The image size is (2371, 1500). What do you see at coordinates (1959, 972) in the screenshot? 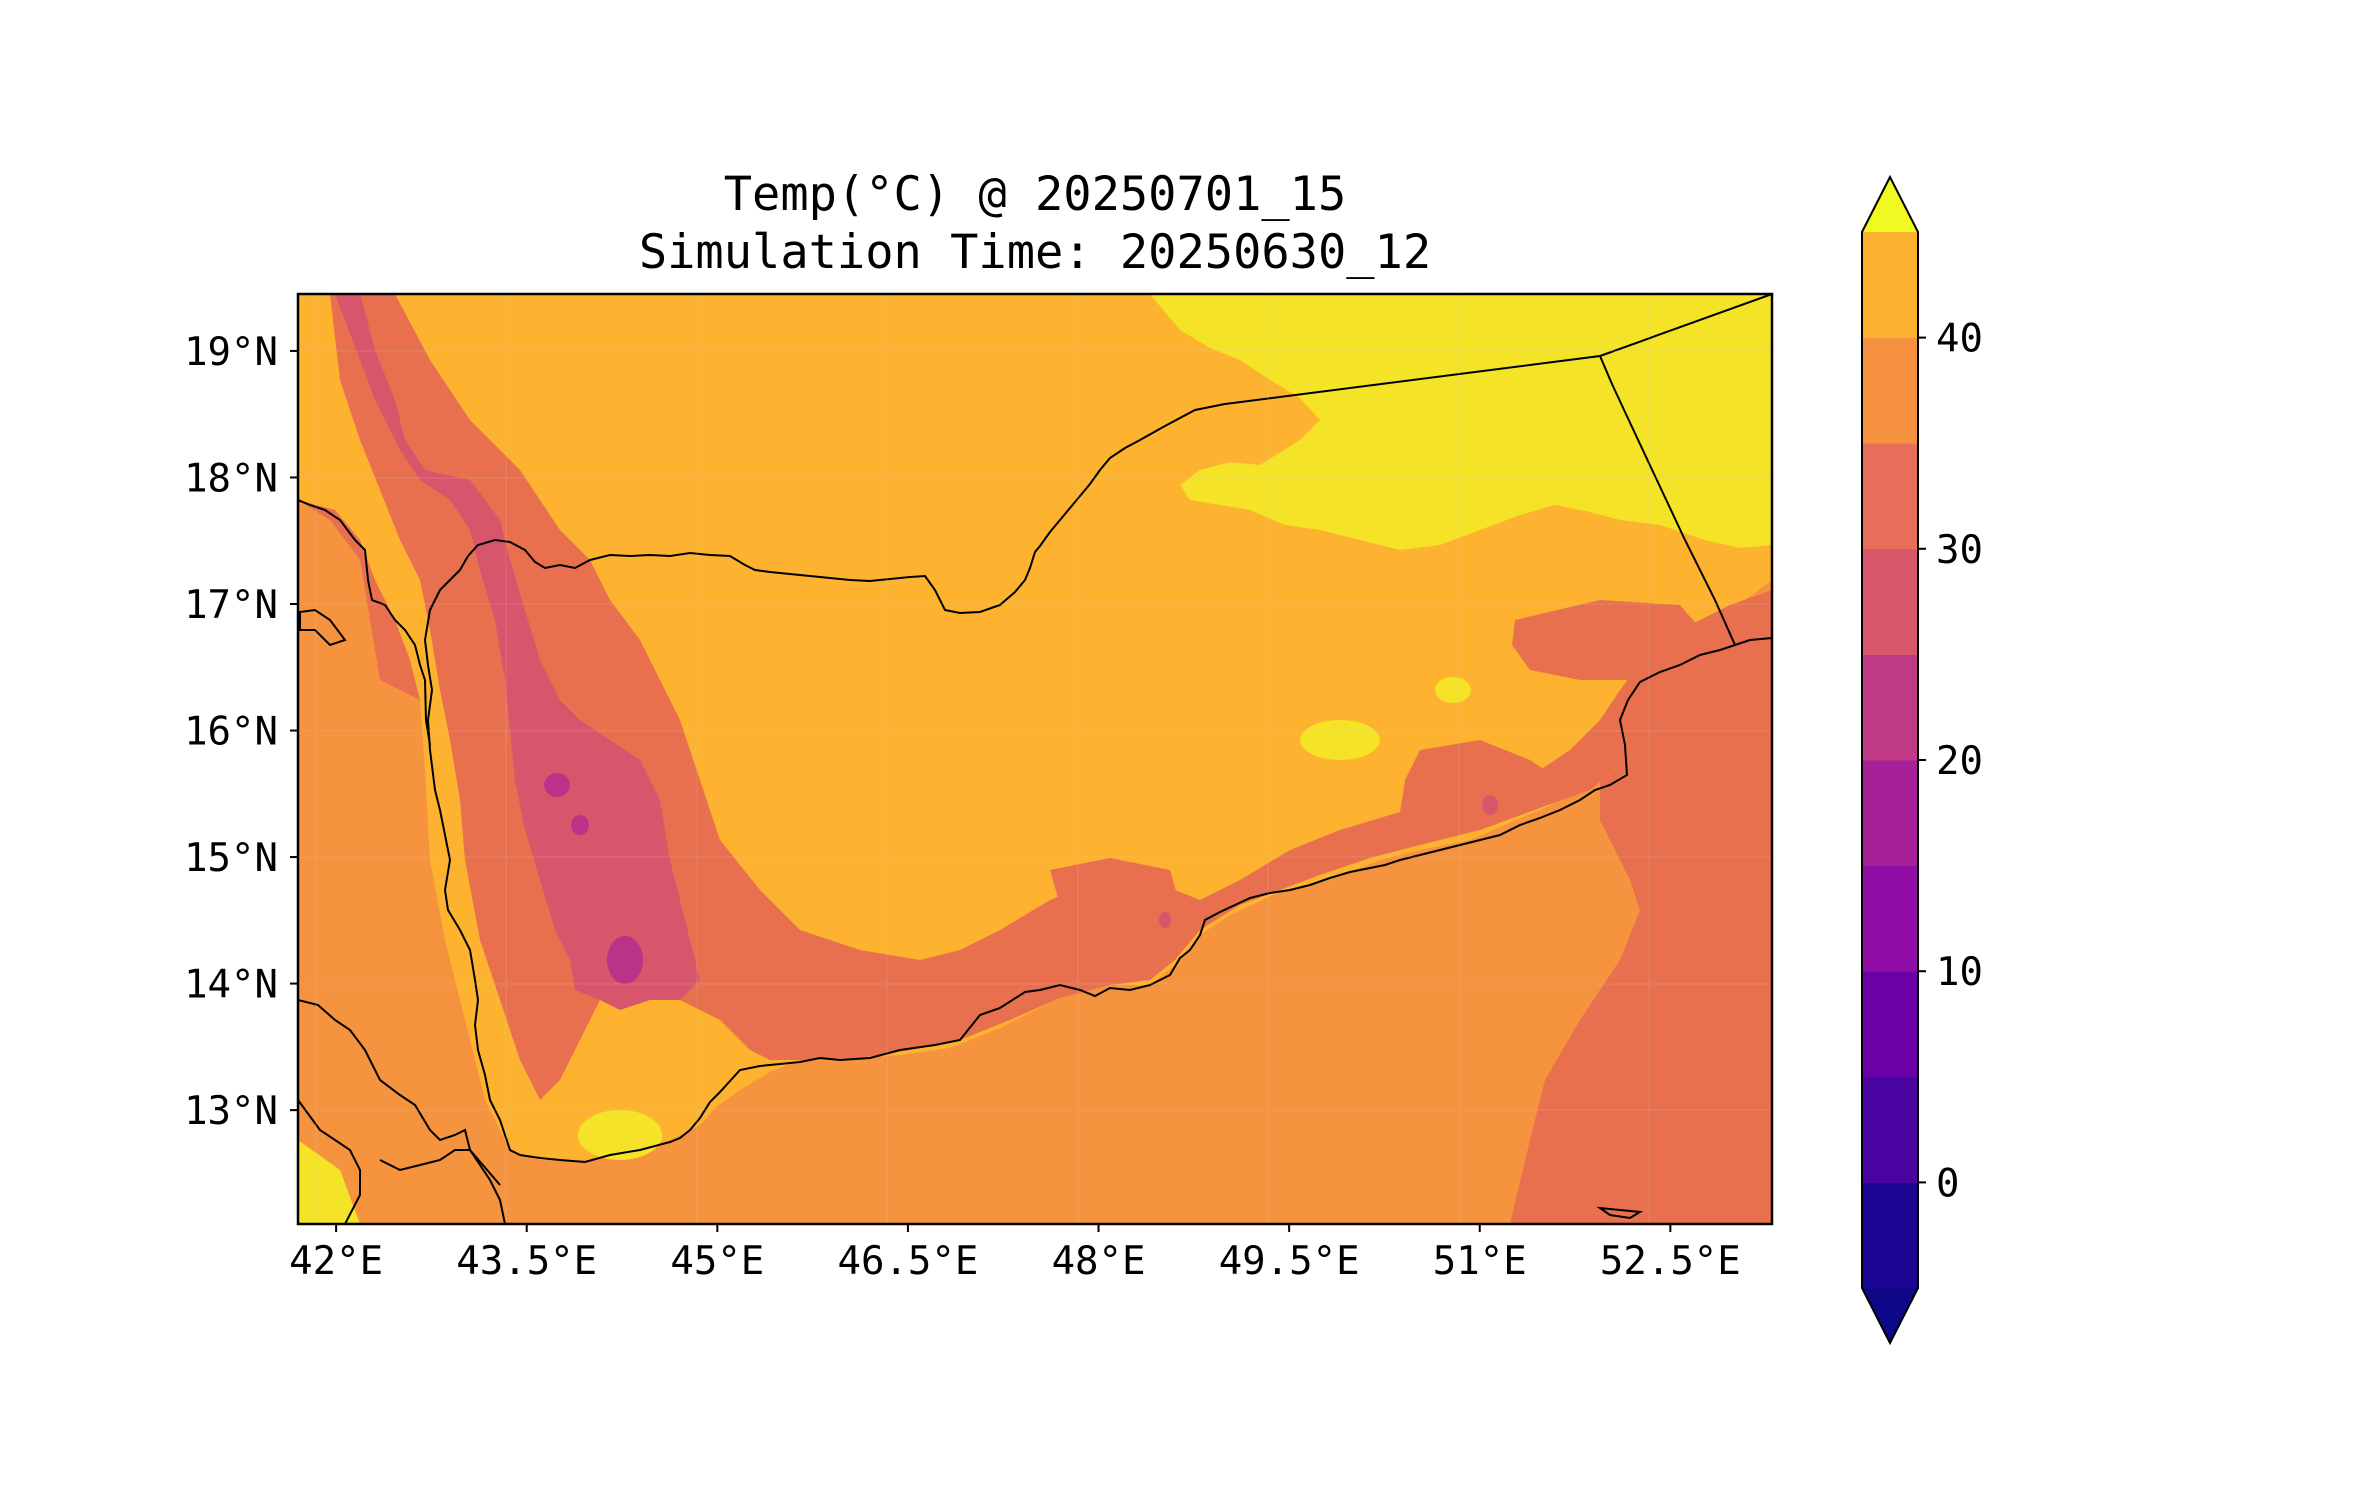
I see `colorbar-tick-label: 10` at bounding box center [1959, 972].